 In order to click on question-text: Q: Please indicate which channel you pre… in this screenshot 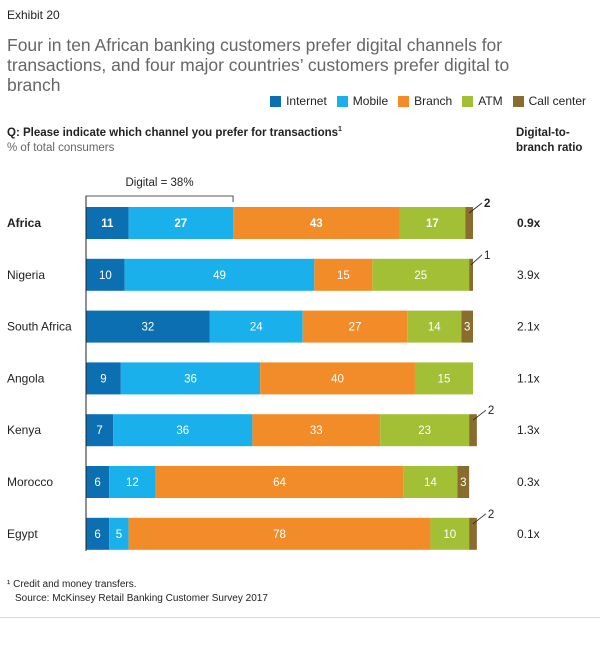, I will do `click(174, 132)`.